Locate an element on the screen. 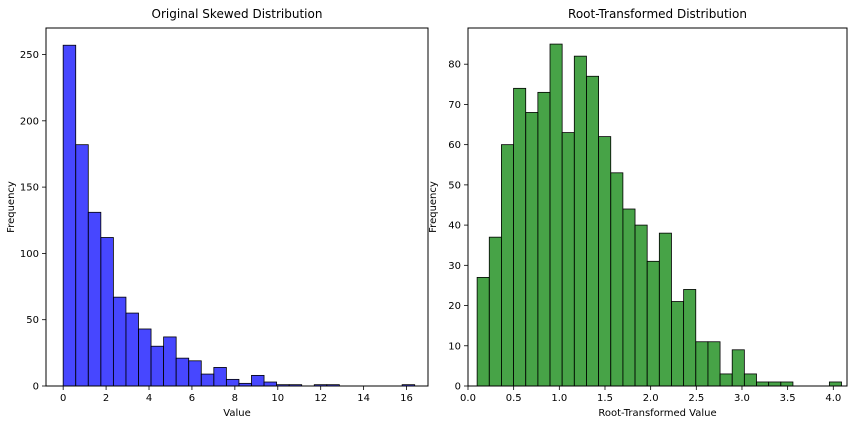 The height and width of the screenshot is (424, 856). y-tick-label: 10 is located at coordinates (454, 346).